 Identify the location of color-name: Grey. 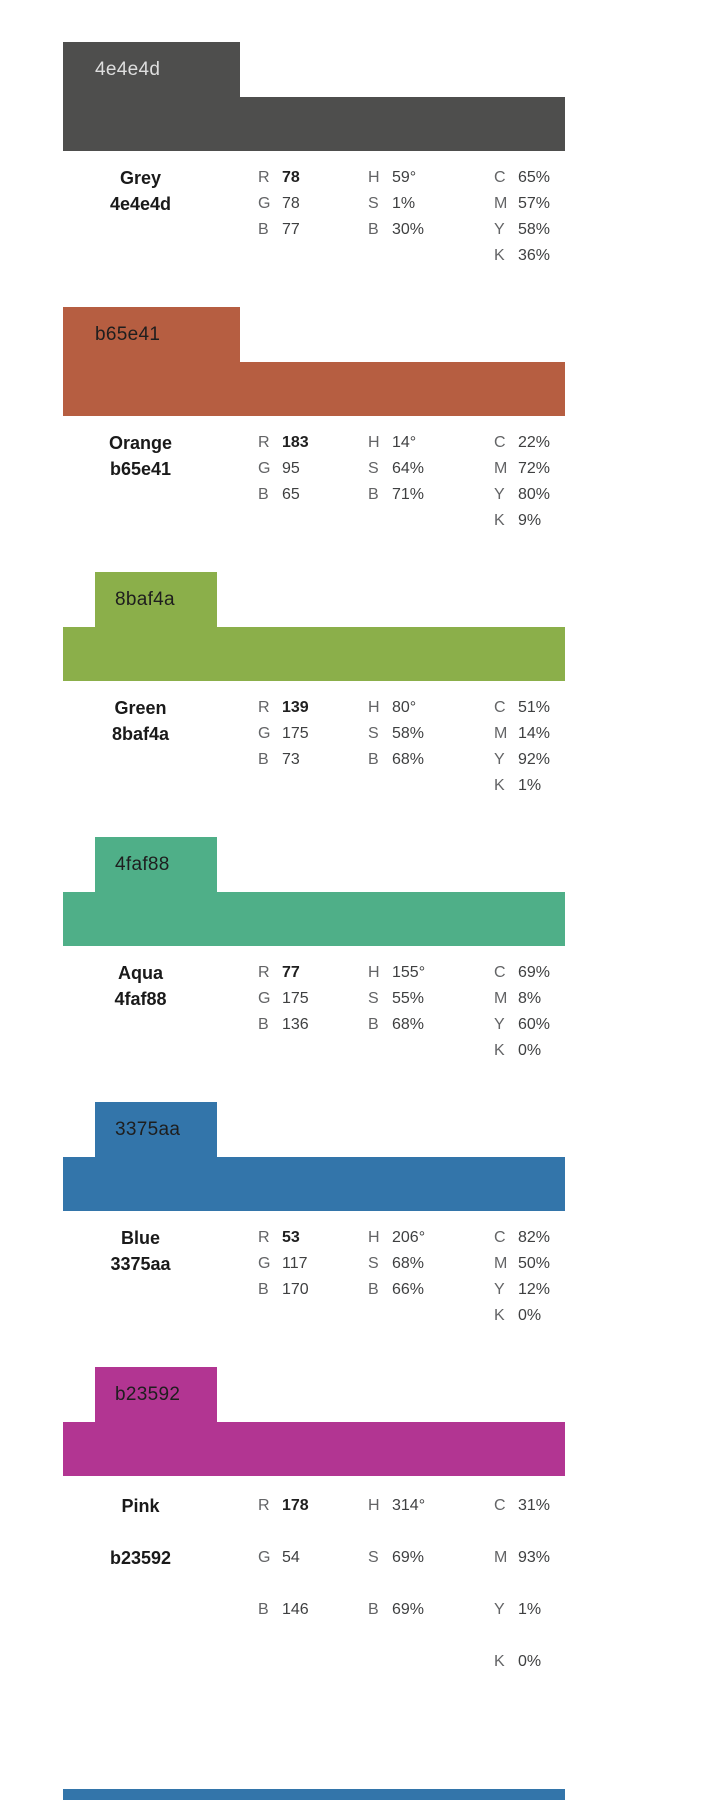
(140, 178).